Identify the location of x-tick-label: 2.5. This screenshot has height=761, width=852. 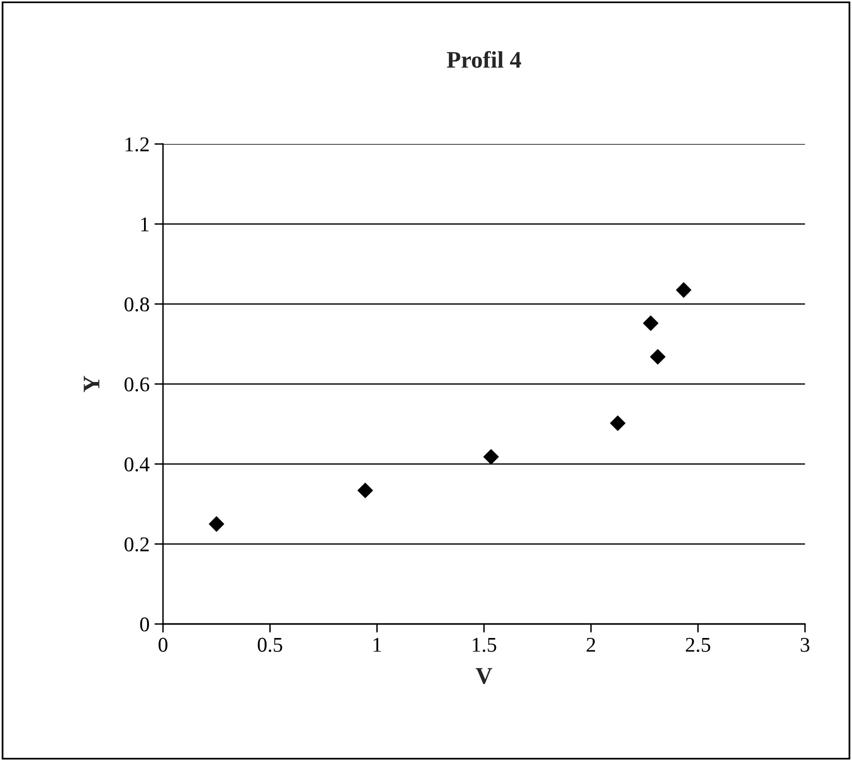
(698, 645).